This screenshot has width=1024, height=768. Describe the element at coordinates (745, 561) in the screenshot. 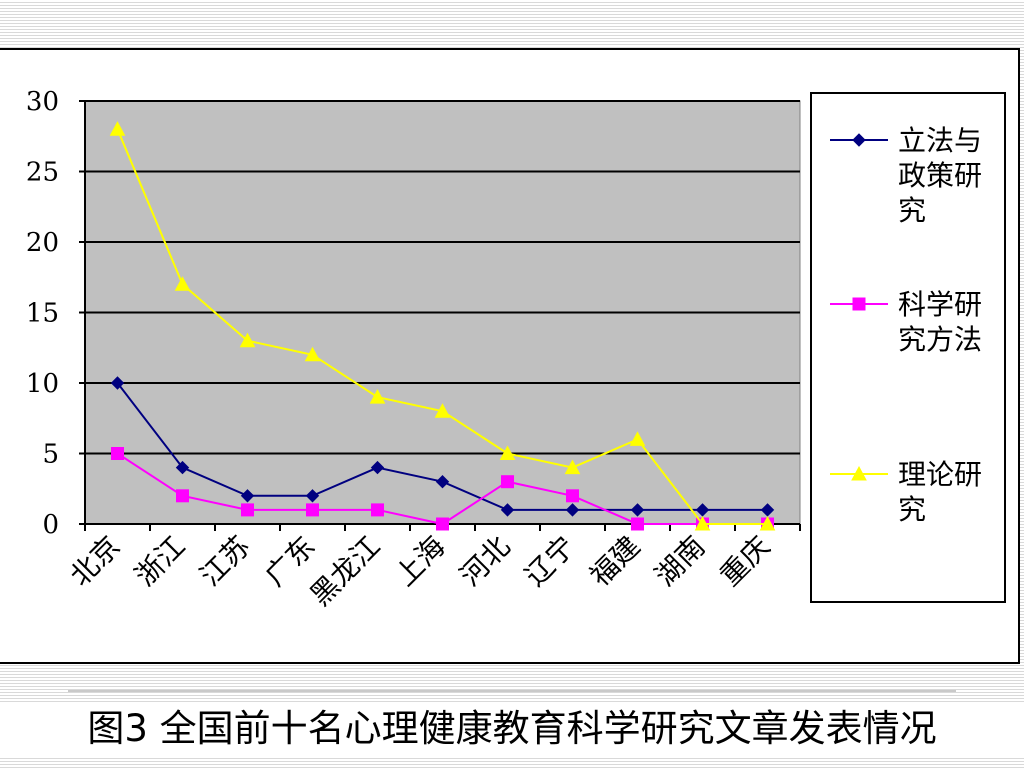

I see `x-tick-label: 重庆` at that location.